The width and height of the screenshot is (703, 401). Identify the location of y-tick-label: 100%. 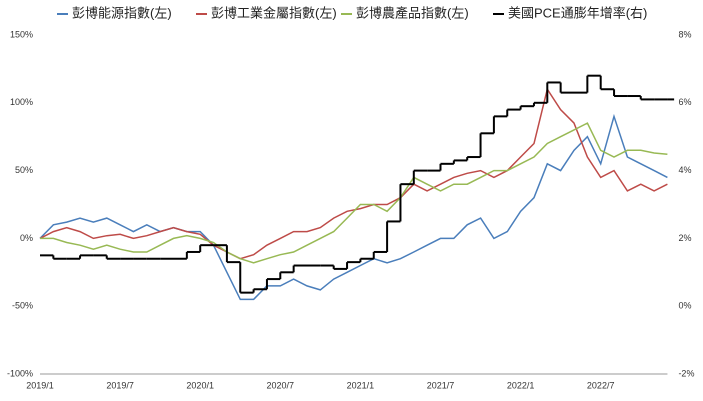
(21, 102).